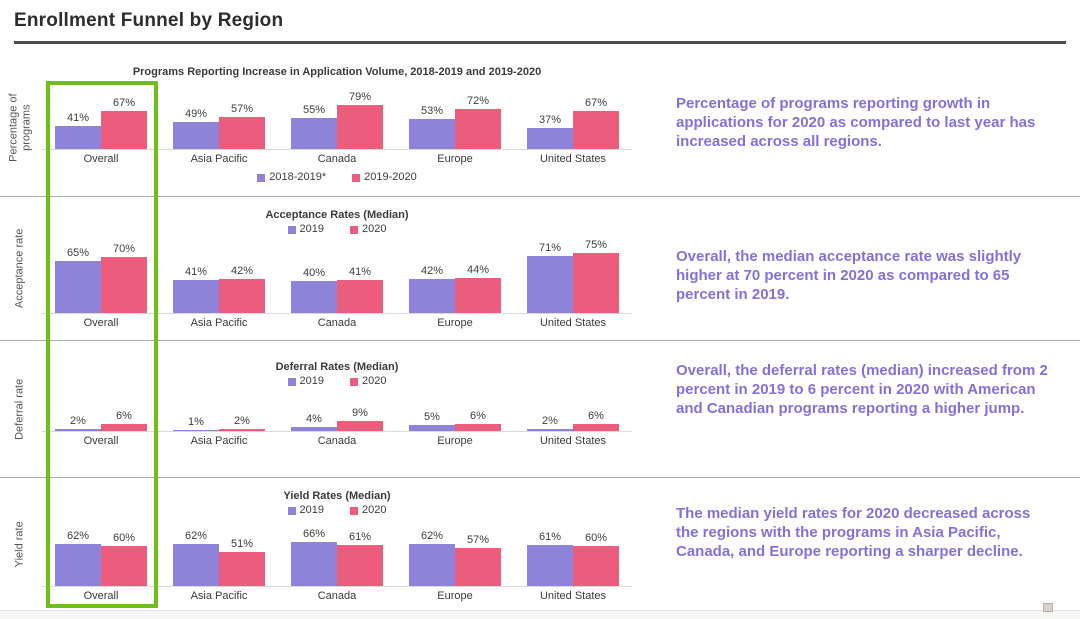 The width and height of the screenshot is (1080, 619). Describe the element at coordinates (550, 430) in the screenshot. I see `bar-2019-united-states` at that location.